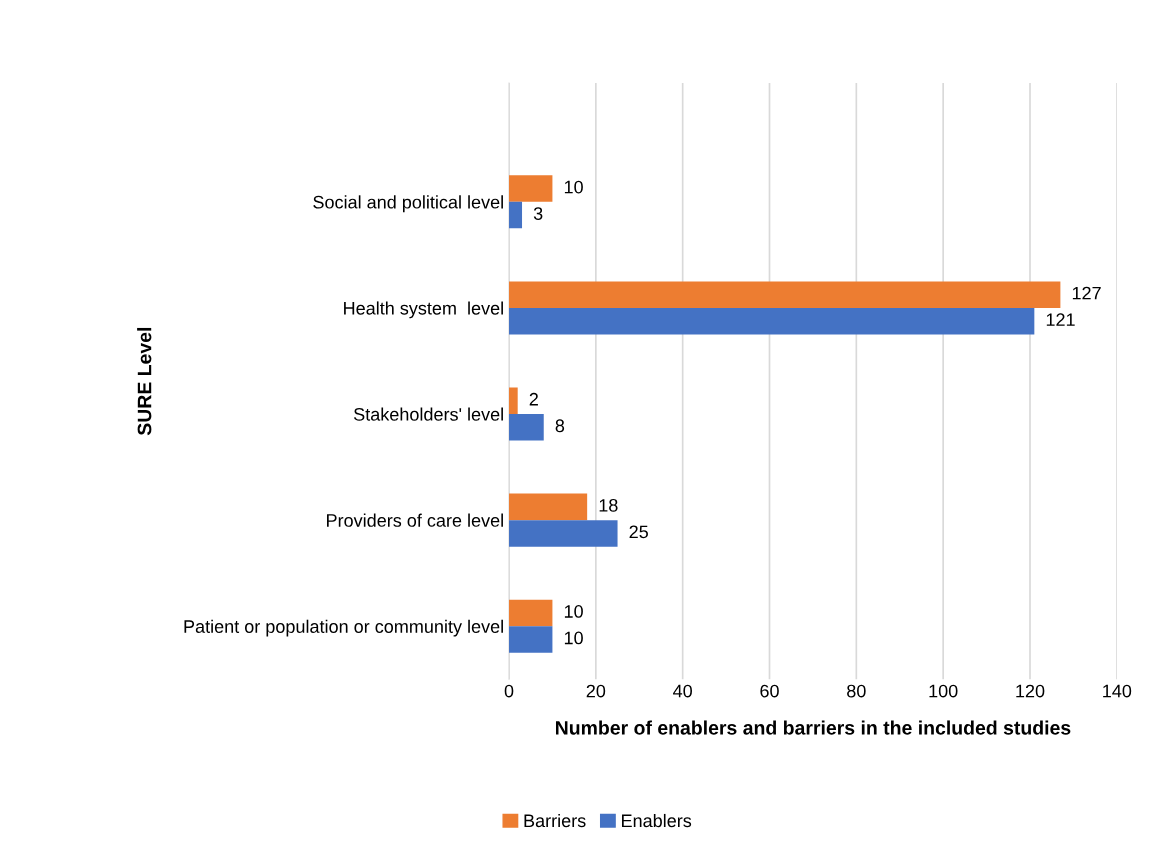  What do you see at coordinates (428, 414) in the screenshot?
I see `y-tick-label: Stakeholders' level` at bounding box center [428, 414].